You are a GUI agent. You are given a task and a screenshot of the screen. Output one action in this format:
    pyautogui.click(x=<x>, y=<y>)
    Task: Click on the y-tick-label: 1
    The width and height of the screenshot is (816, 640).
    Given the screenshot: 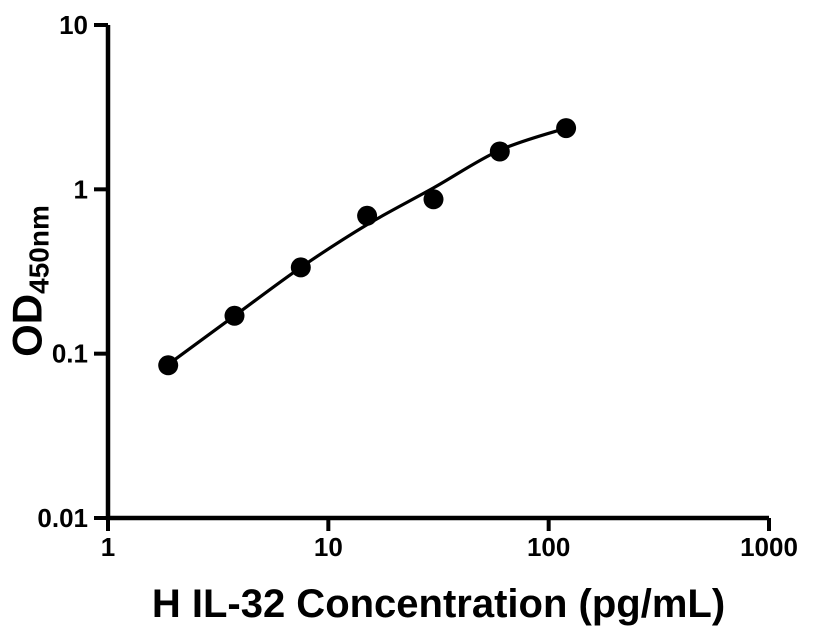 What is the action you would take?
    pyautogui.click(x=81, y=189)
    